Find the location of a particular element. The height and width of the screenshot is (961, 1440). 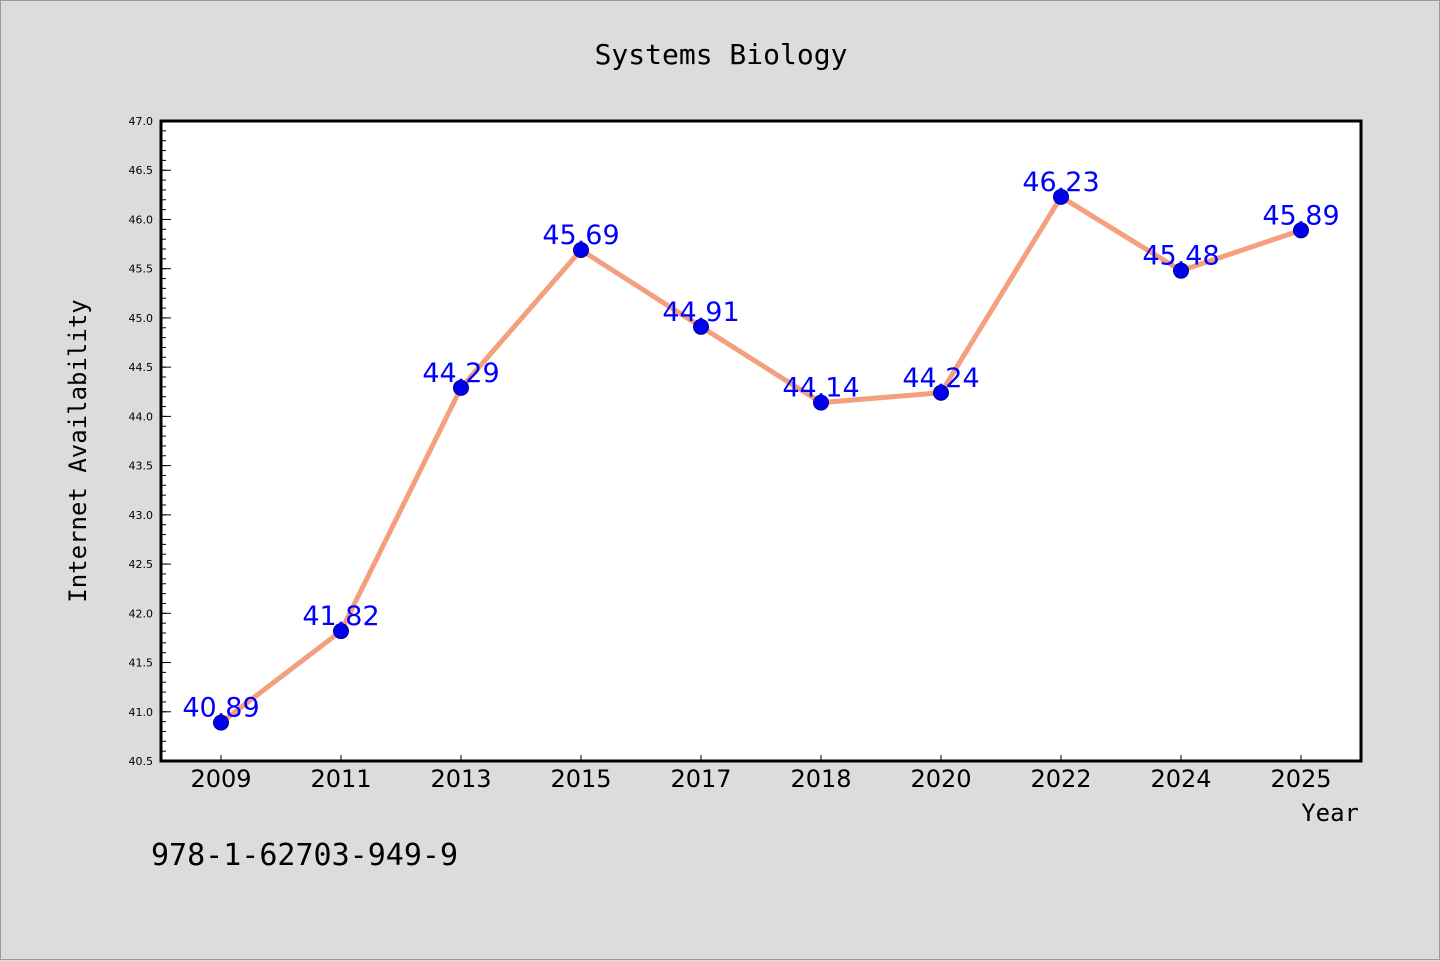

data-label: 44.29 is located at coordinates (460, 373).